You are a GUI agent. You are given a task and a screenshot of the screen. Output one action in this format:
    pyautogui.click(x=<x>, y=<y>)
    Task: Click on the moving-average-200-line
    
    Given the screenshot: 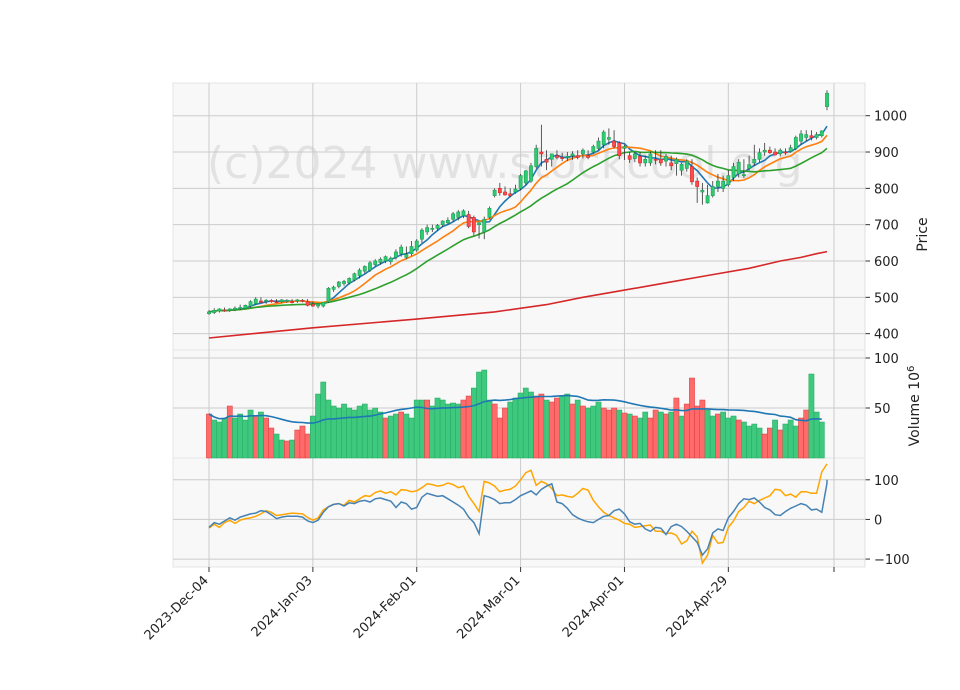 What is the action you would take?
    pyautogui.click(x=518, y=294)
    